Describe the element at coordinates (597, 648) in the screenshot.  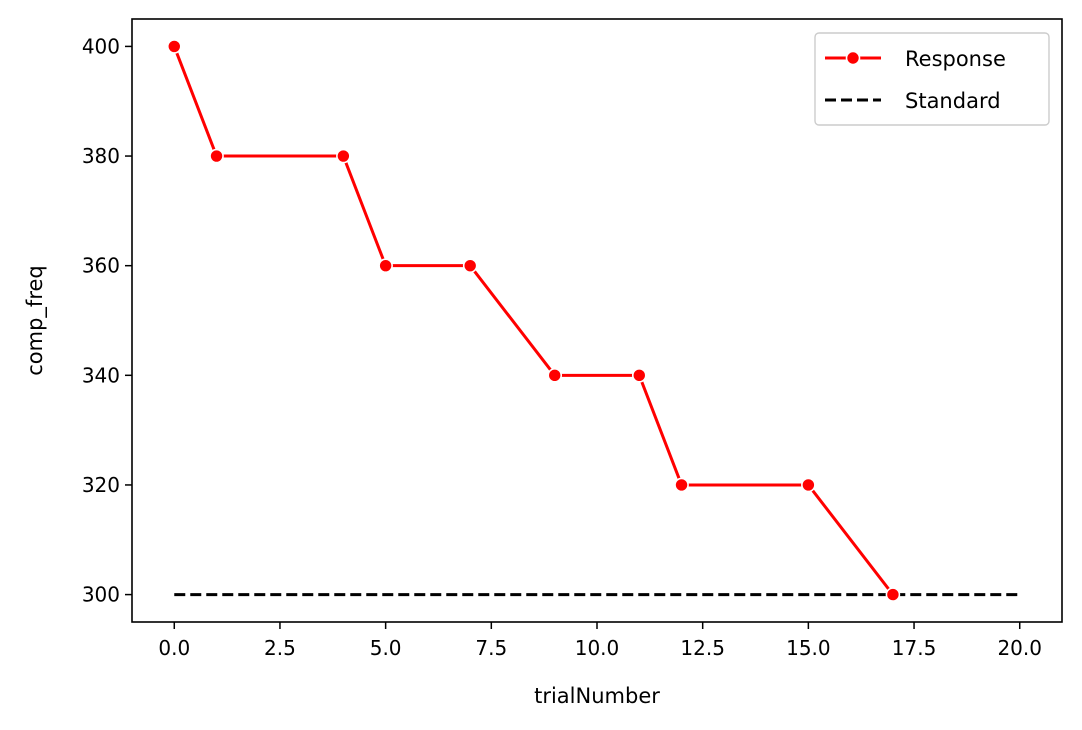
I see `x-tick-label: 10.0` at that location.